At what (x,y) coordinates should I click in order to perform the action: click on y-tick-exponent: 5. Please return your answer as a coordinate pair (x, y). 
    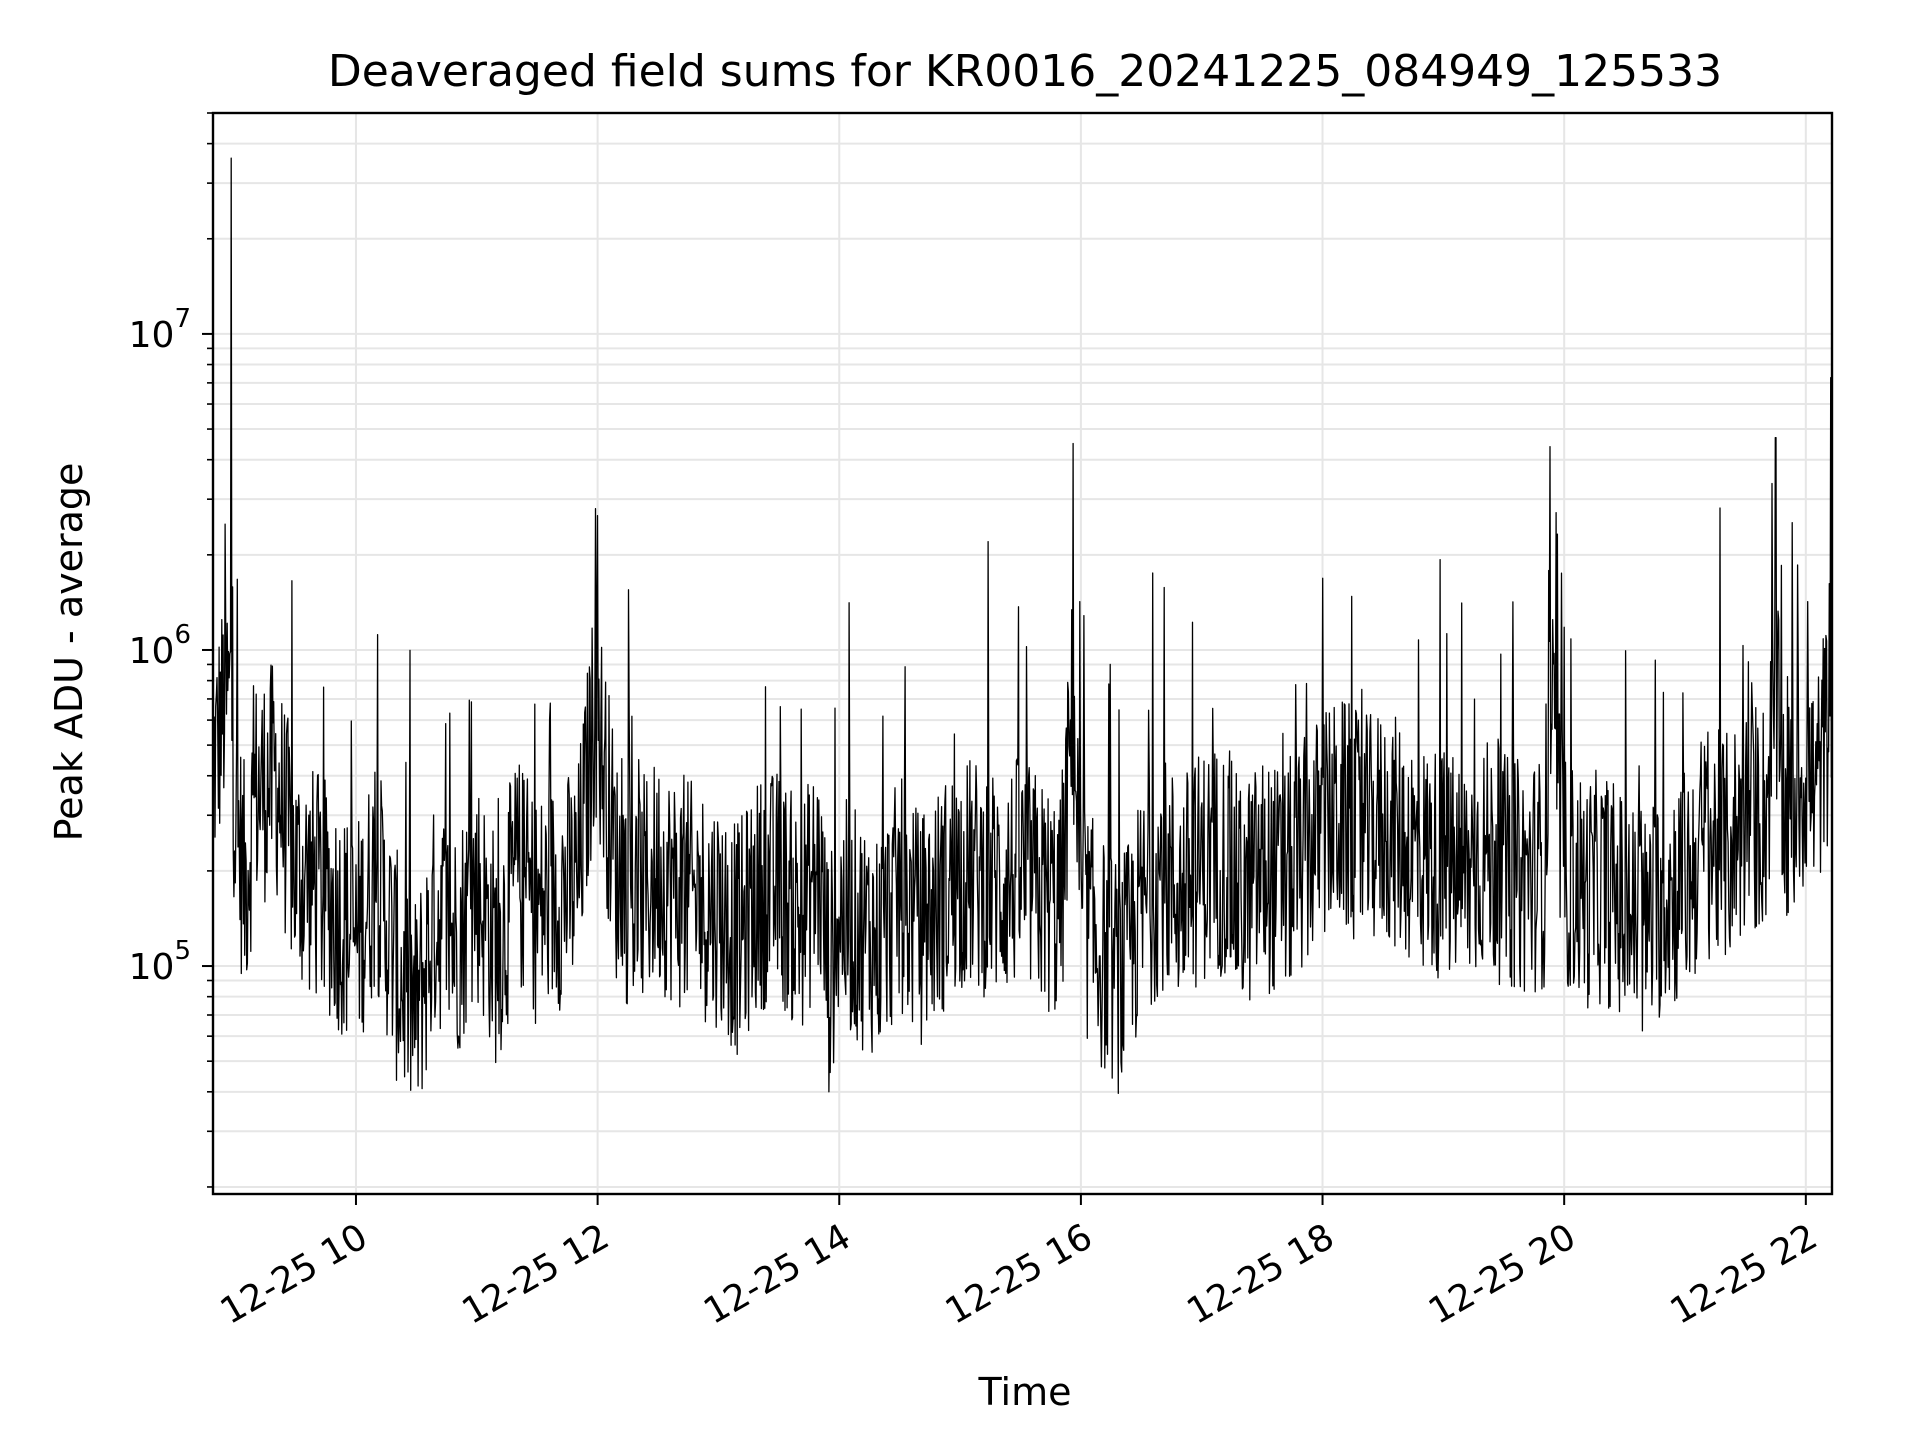
    Looking at the image, I should click on (182, 951).